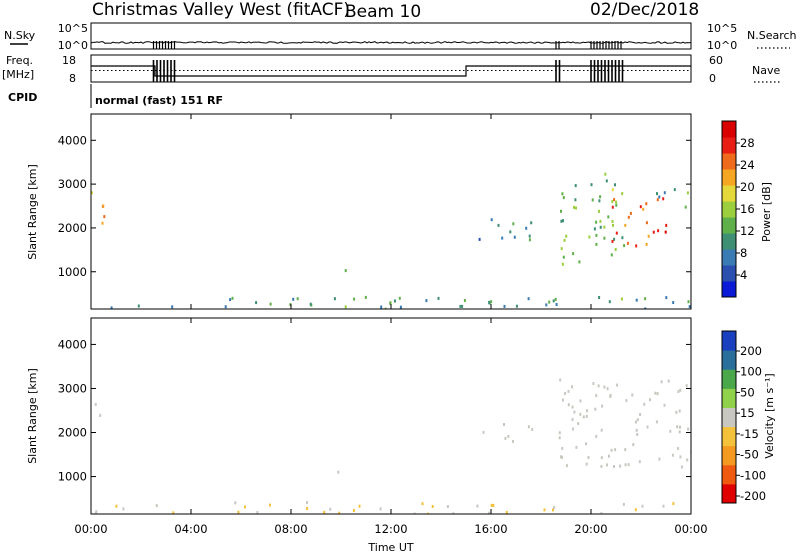 This screenshot has width=800, height=554. Describe the element at coordinates (72, 477) in the screenshot. I see `velocity-ytick-label: 1000` at that location.